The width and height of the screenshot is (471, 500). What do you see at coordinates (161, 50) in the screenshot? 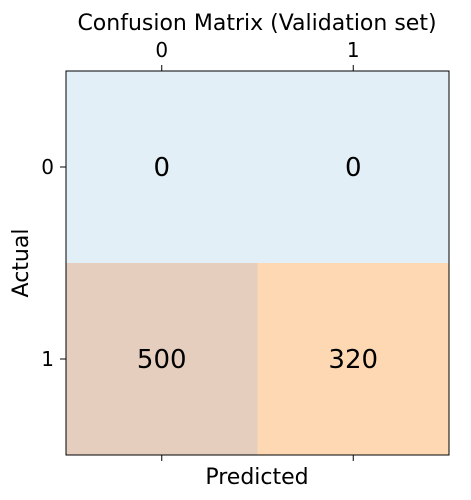
I see `x-tick-label-0: 0` at bounding box center [161, 50].